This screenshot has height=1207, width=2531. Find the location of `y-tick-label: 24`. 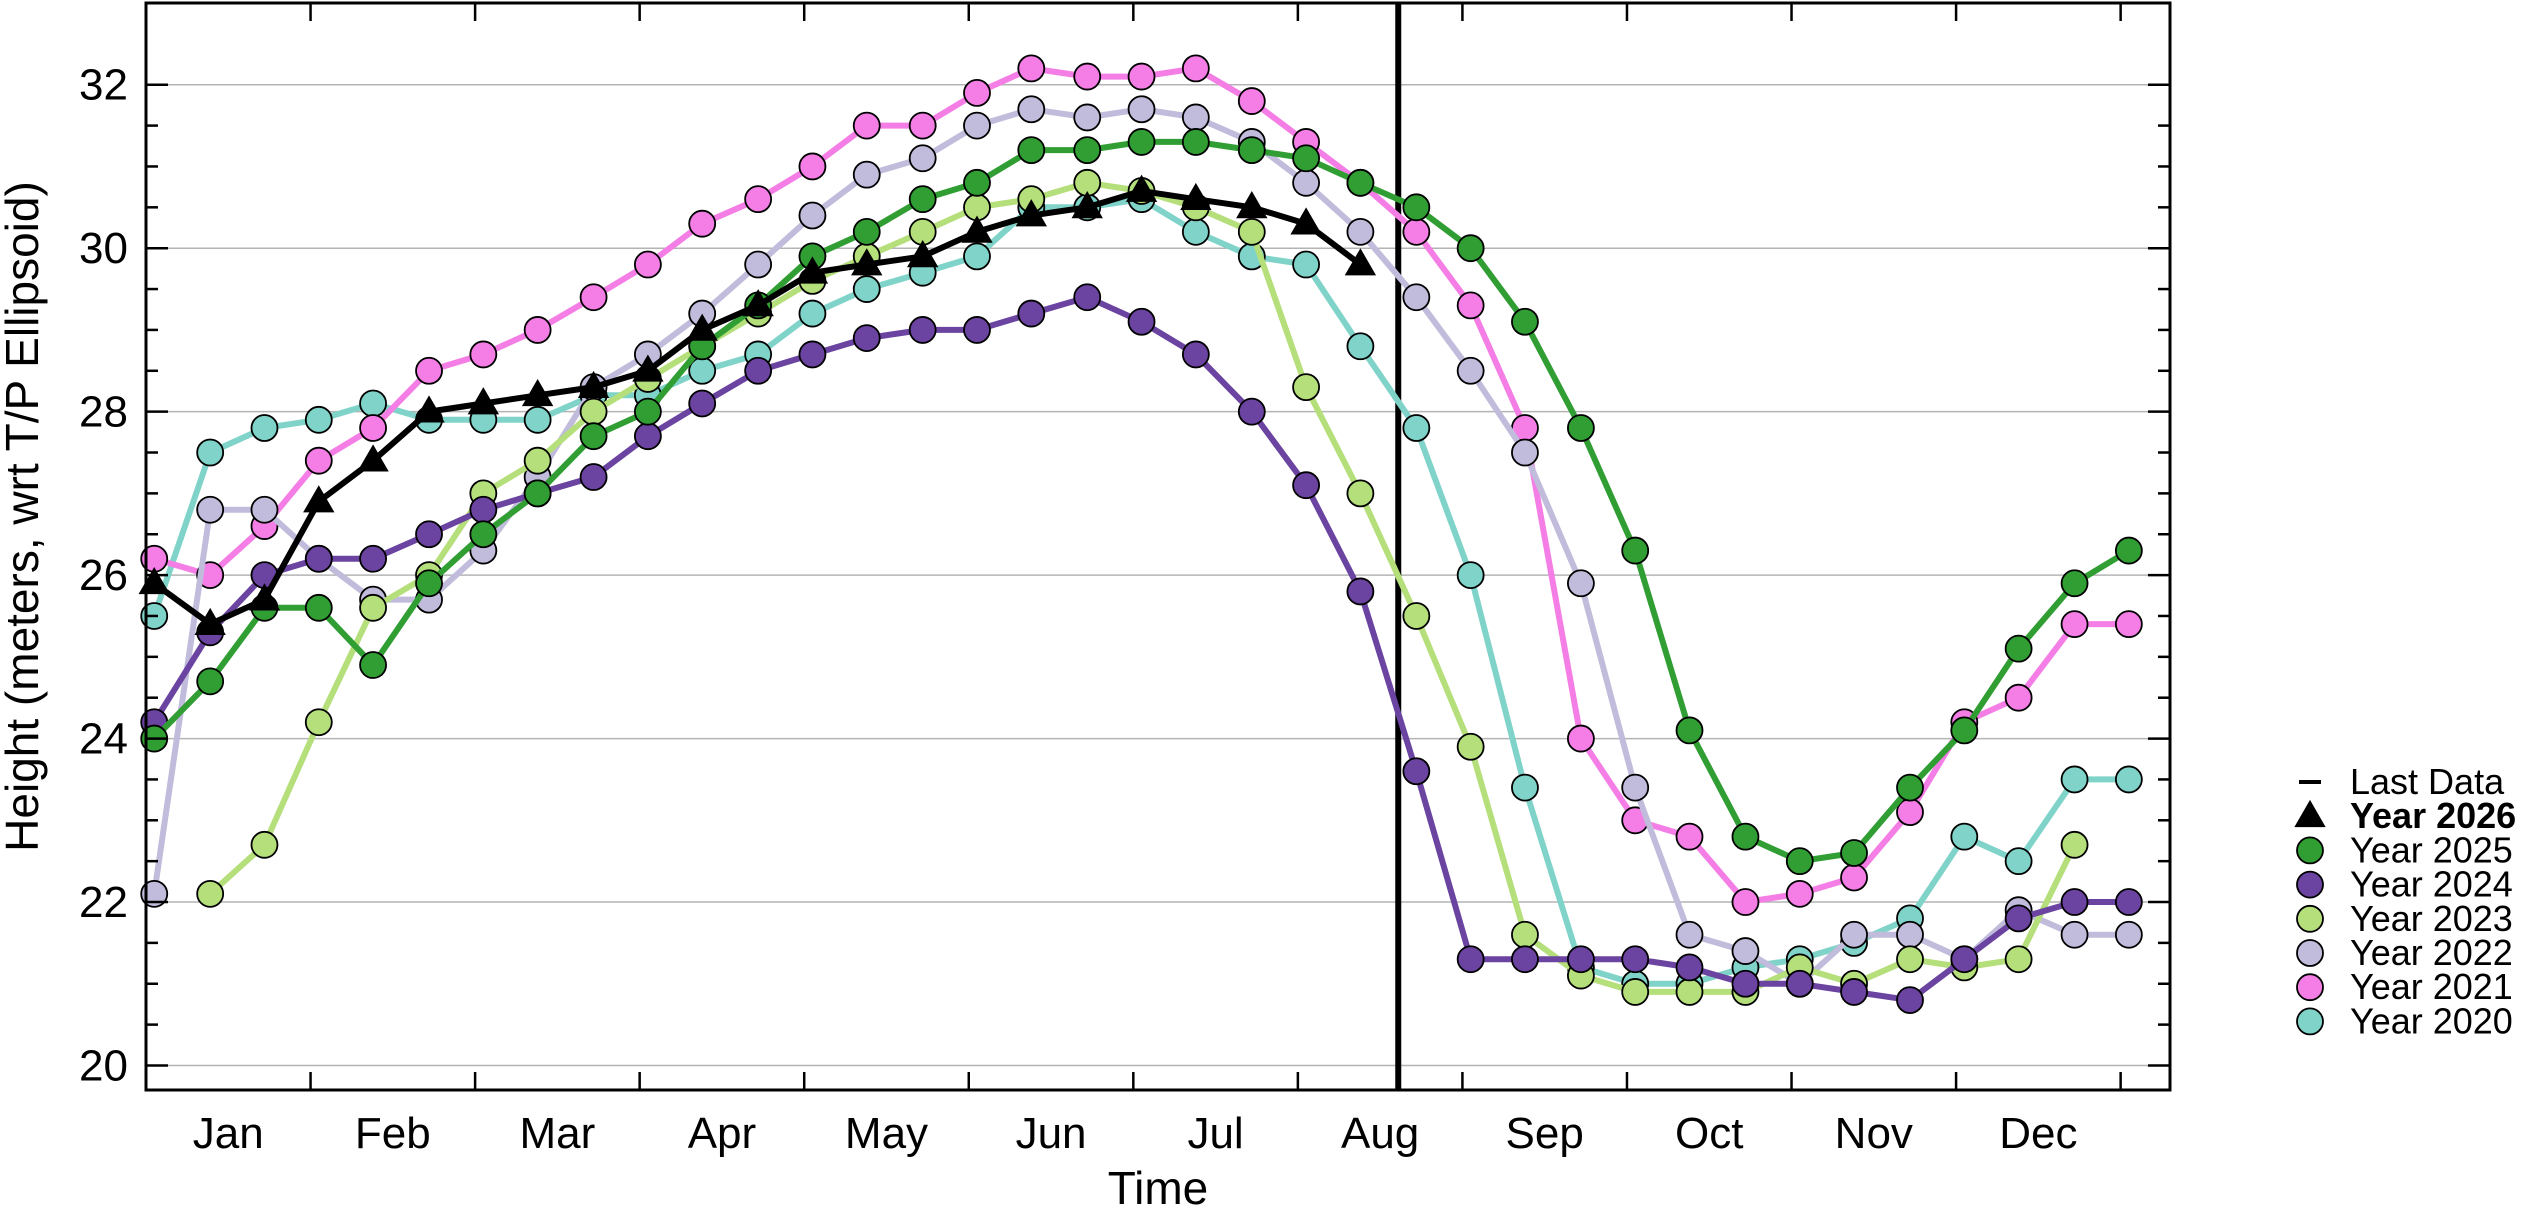

y-tick-label: 24 is located at coordinates (103, 739).